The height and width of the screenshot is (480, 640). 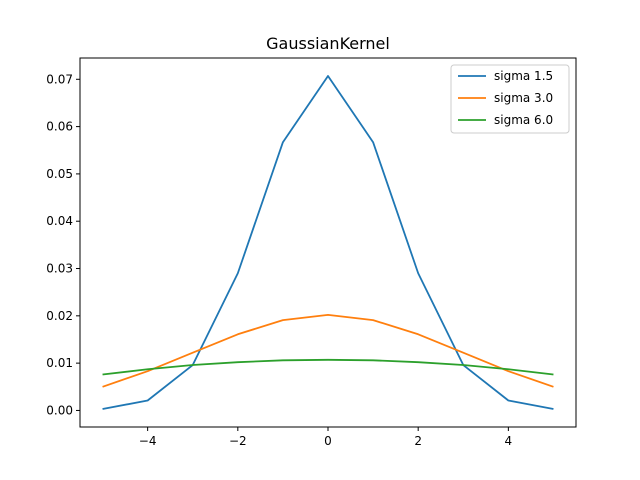 I want to click on y-tick-label: 0.06, so click(x=59, y=127).